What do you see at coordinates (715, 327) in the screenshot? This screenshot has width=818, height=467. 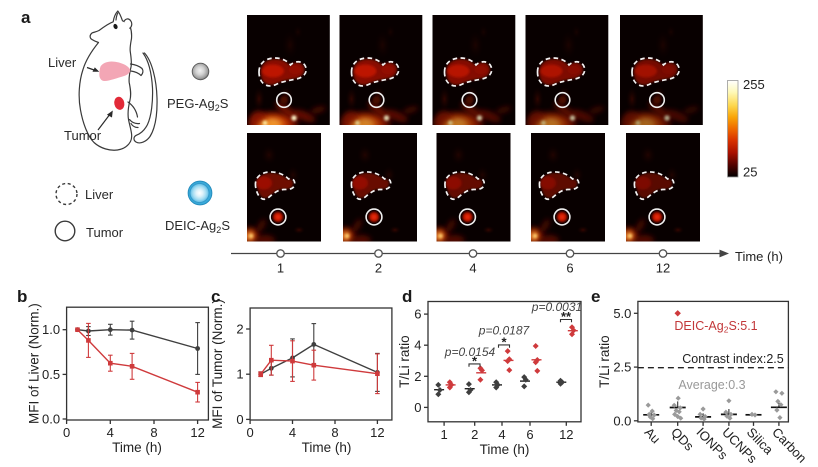 I see `svg-text: DEIC-Ag2S:5.1` at bounding box center [715, 327].